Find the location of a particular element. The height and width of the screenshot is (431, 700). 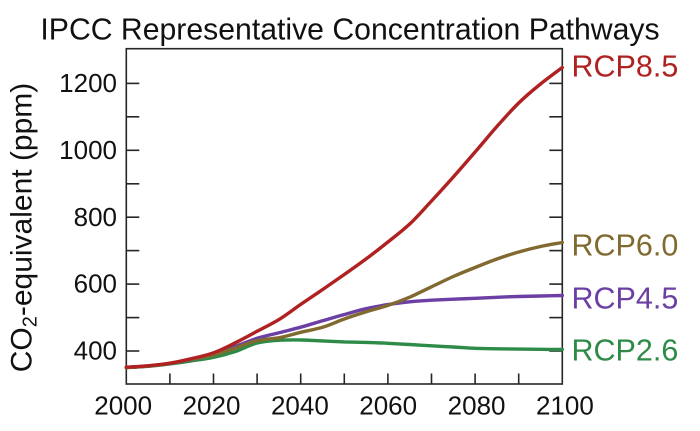

svg-text: RCP6.0 is located at coordinates (625, 246).